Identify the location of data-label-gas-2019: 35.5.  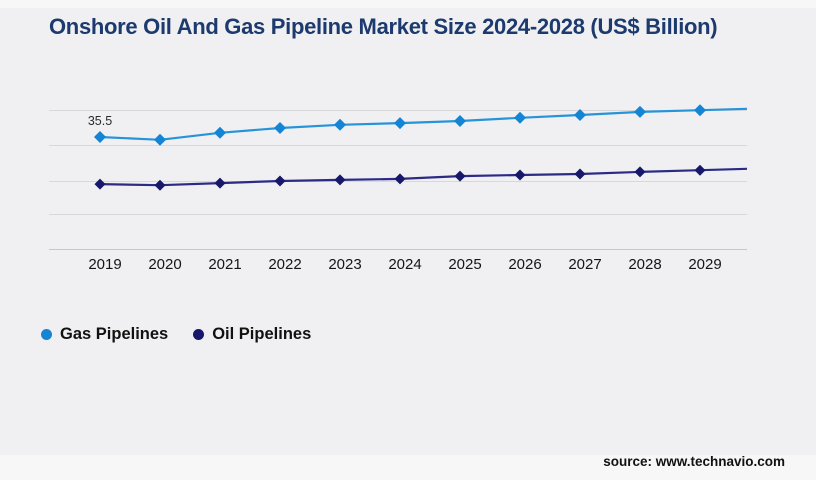
(100, 121).